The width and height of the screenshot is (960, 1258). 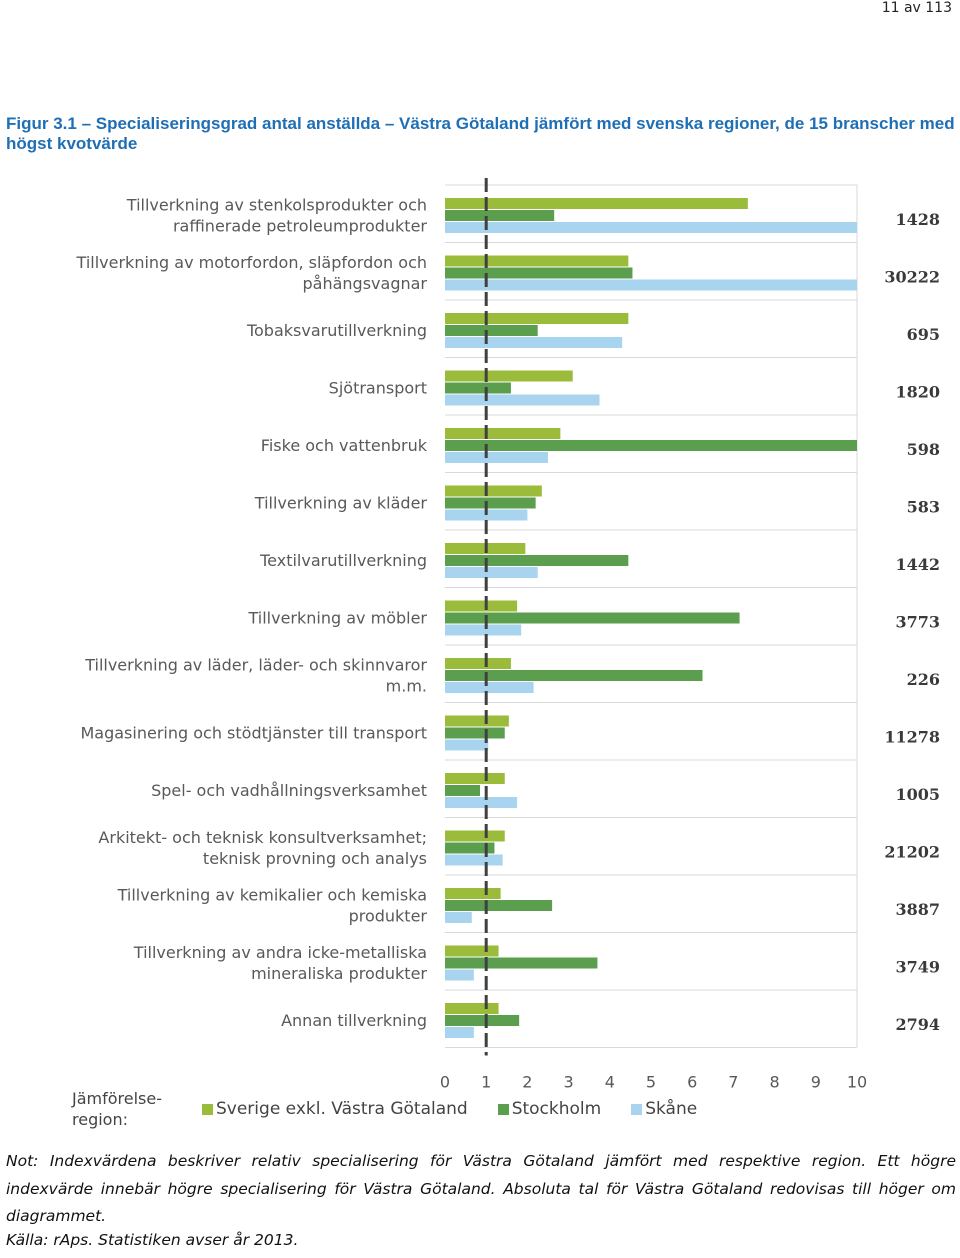 What do you see at coordinates (445, 1082) in the screenshot?
I see `x-tick-label: 0` at bounding box center [445, 1082].